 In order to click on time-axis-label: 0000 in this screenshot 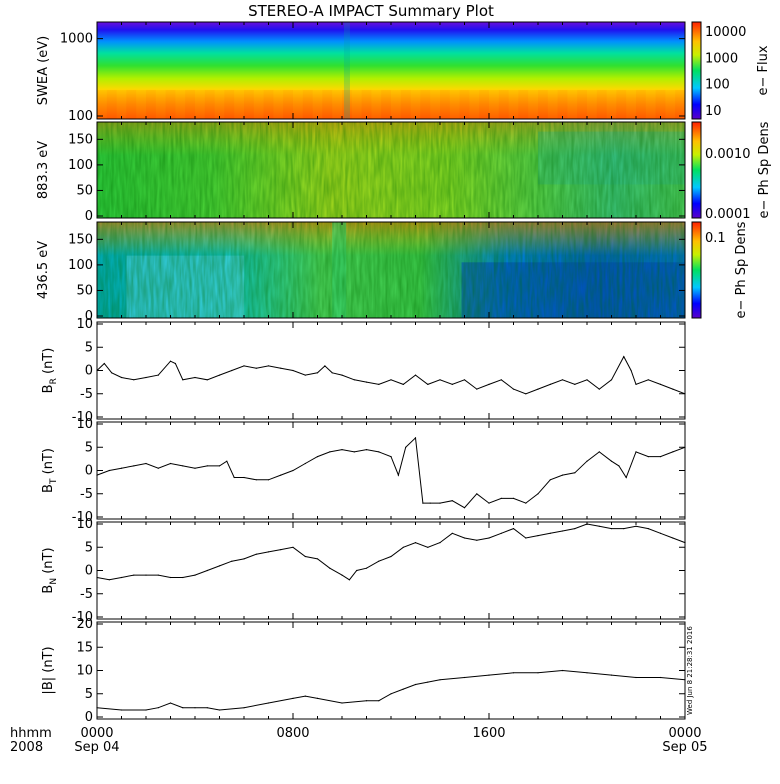, I will do `click(96, 733)`.